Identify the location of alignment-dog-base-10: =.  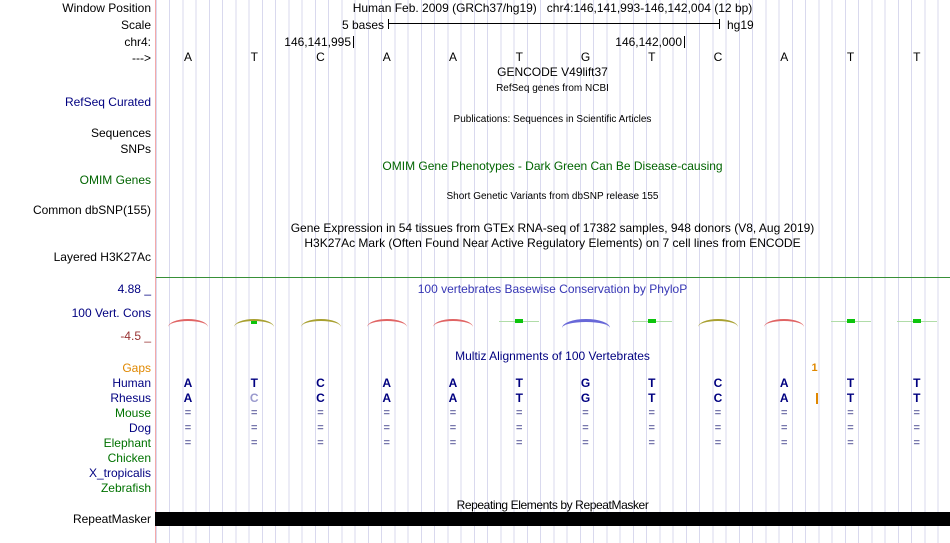
(784, 428).